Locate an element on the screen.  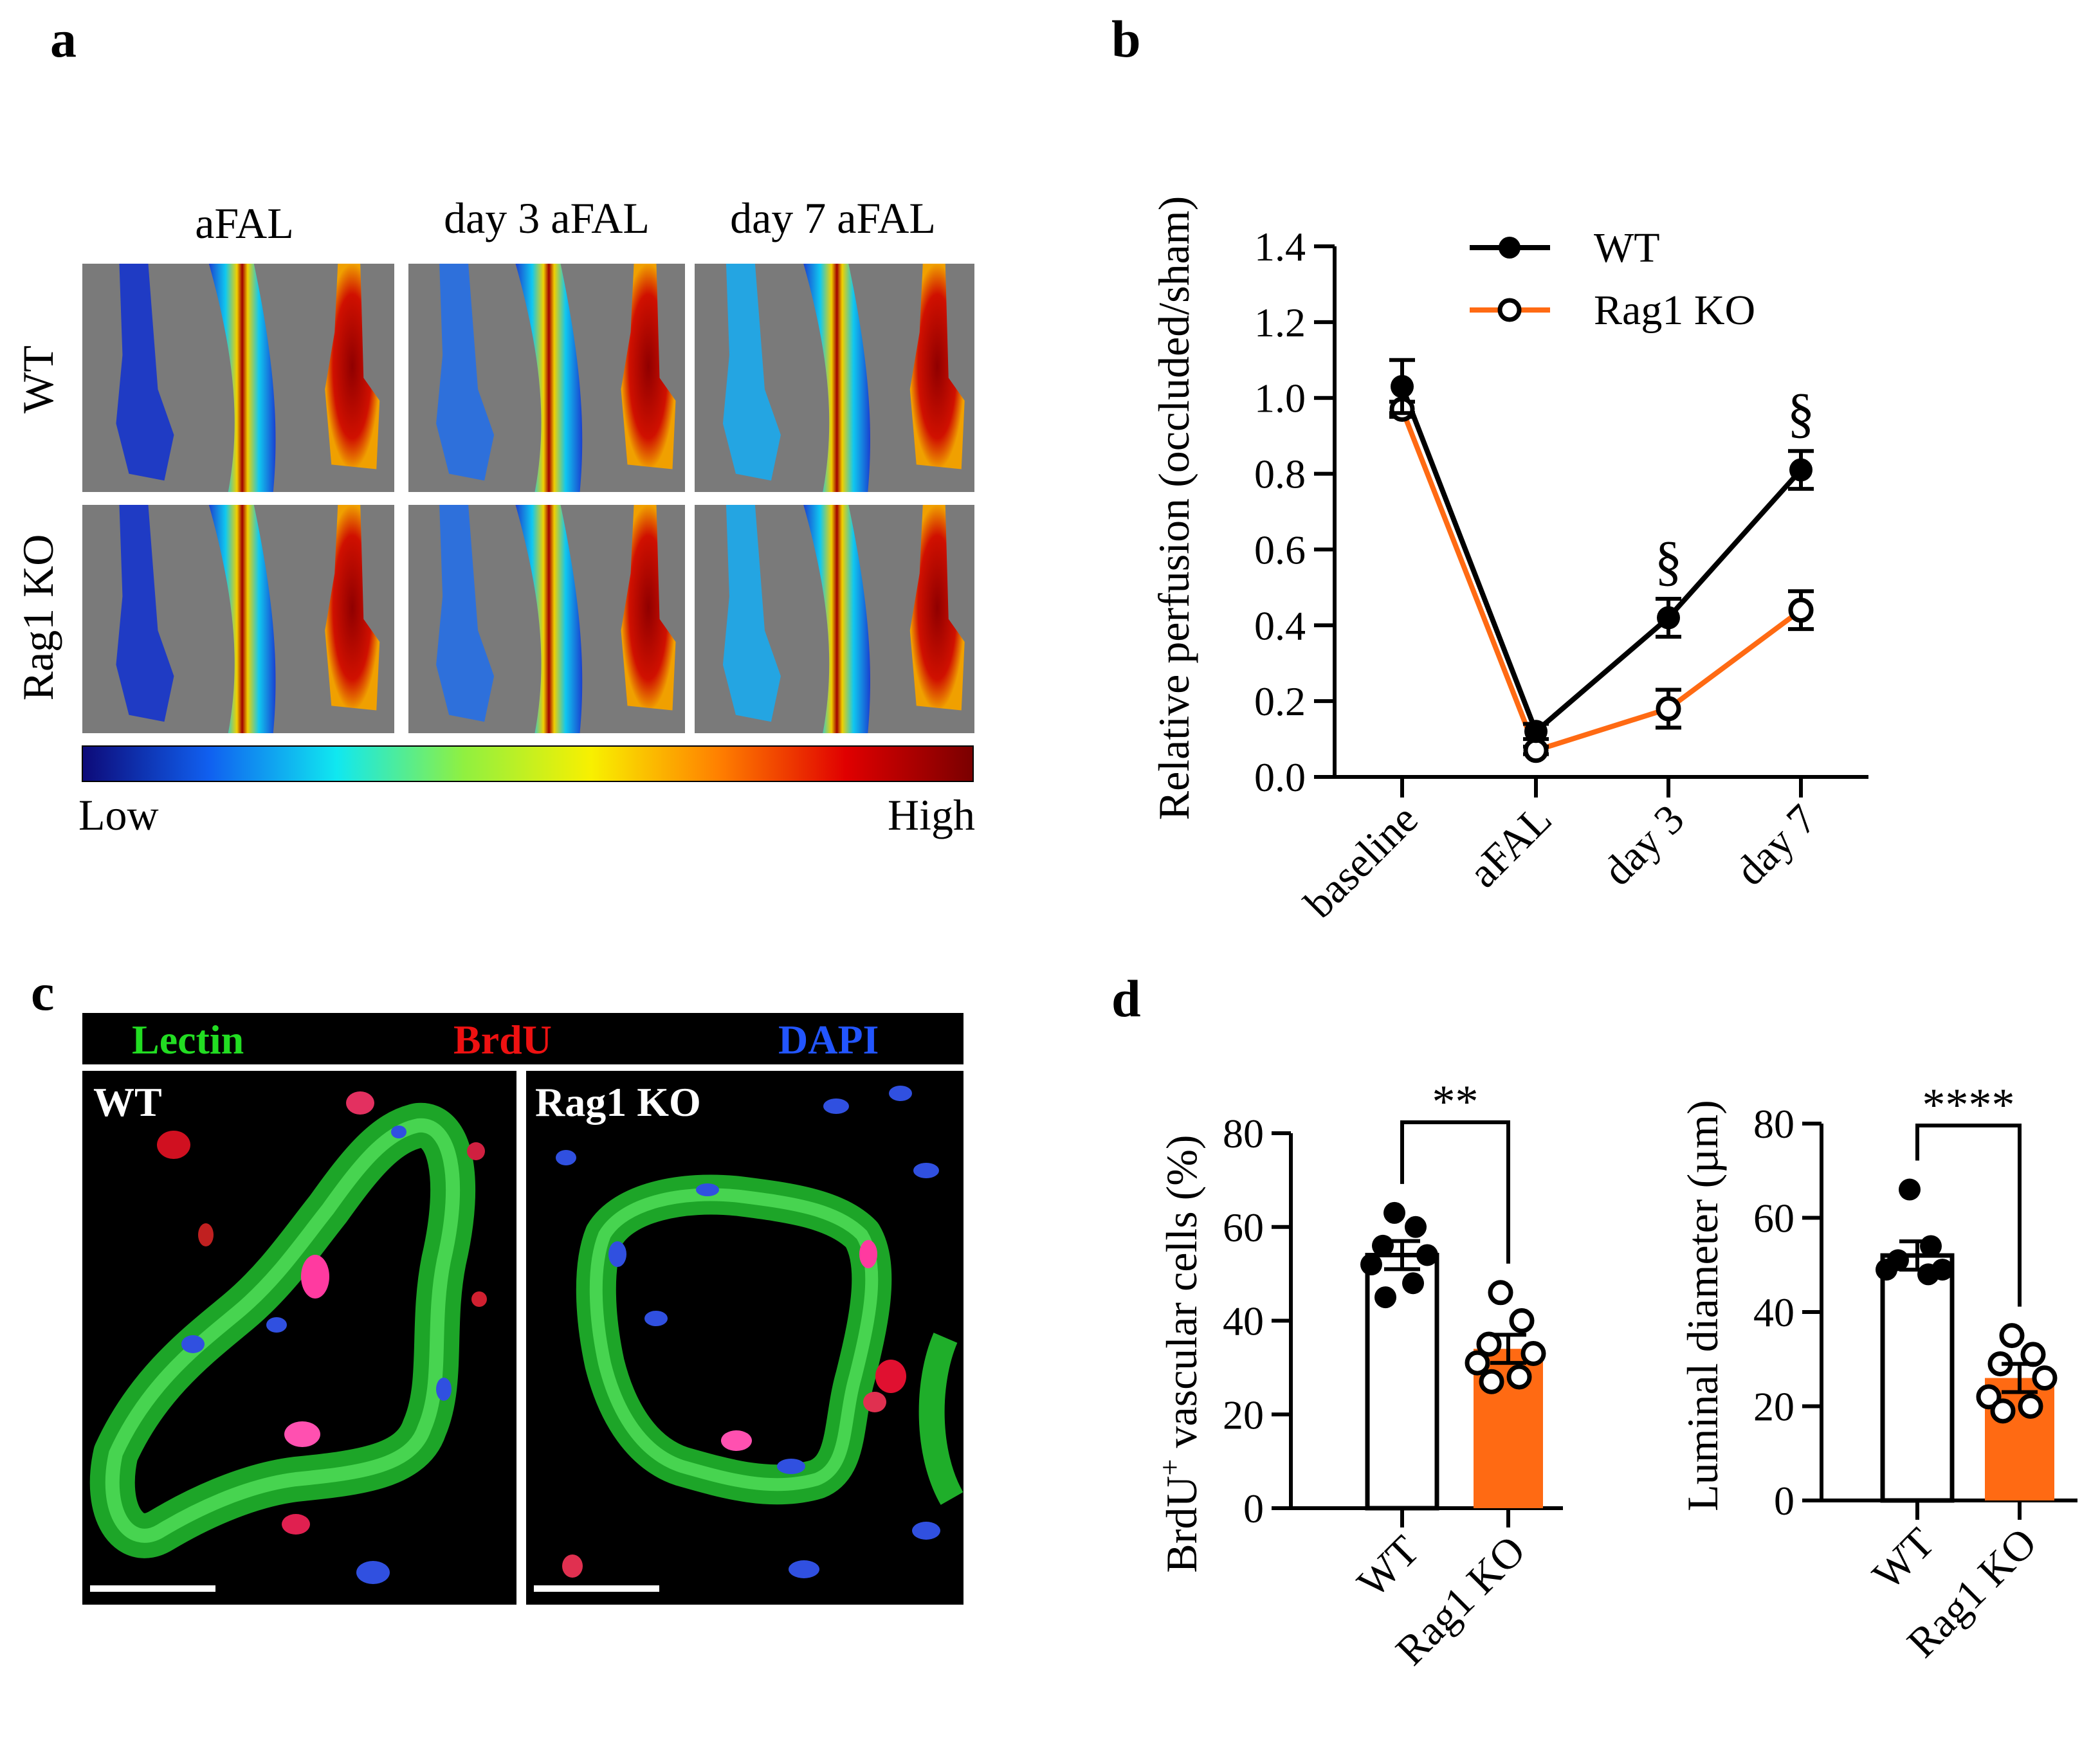
col-label-day3: day 3 aFAL is located at coordinates (547, 218).